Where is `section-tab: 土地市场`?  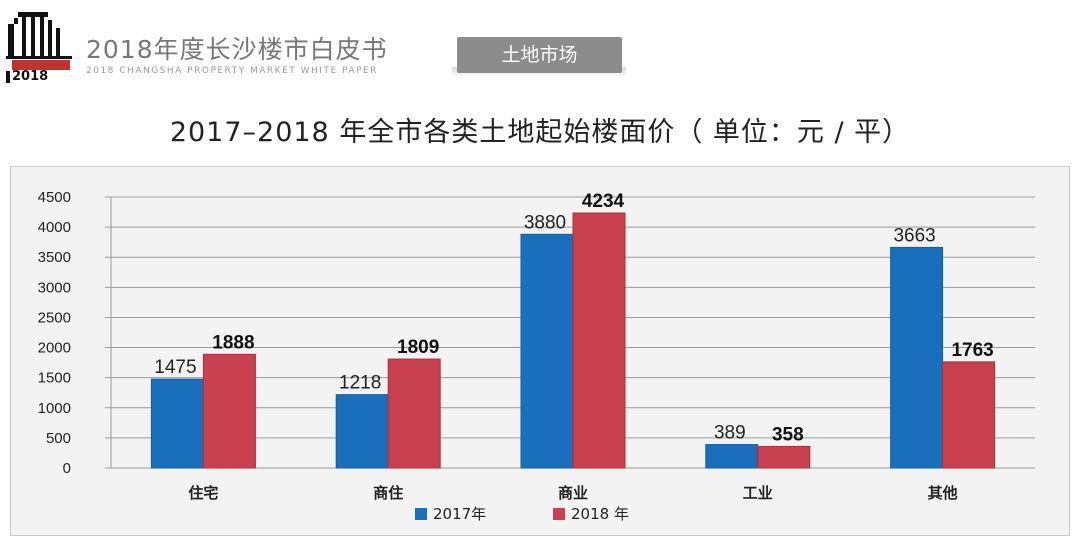
section-tab: 土地市场 is located at coordinates (539, 55).